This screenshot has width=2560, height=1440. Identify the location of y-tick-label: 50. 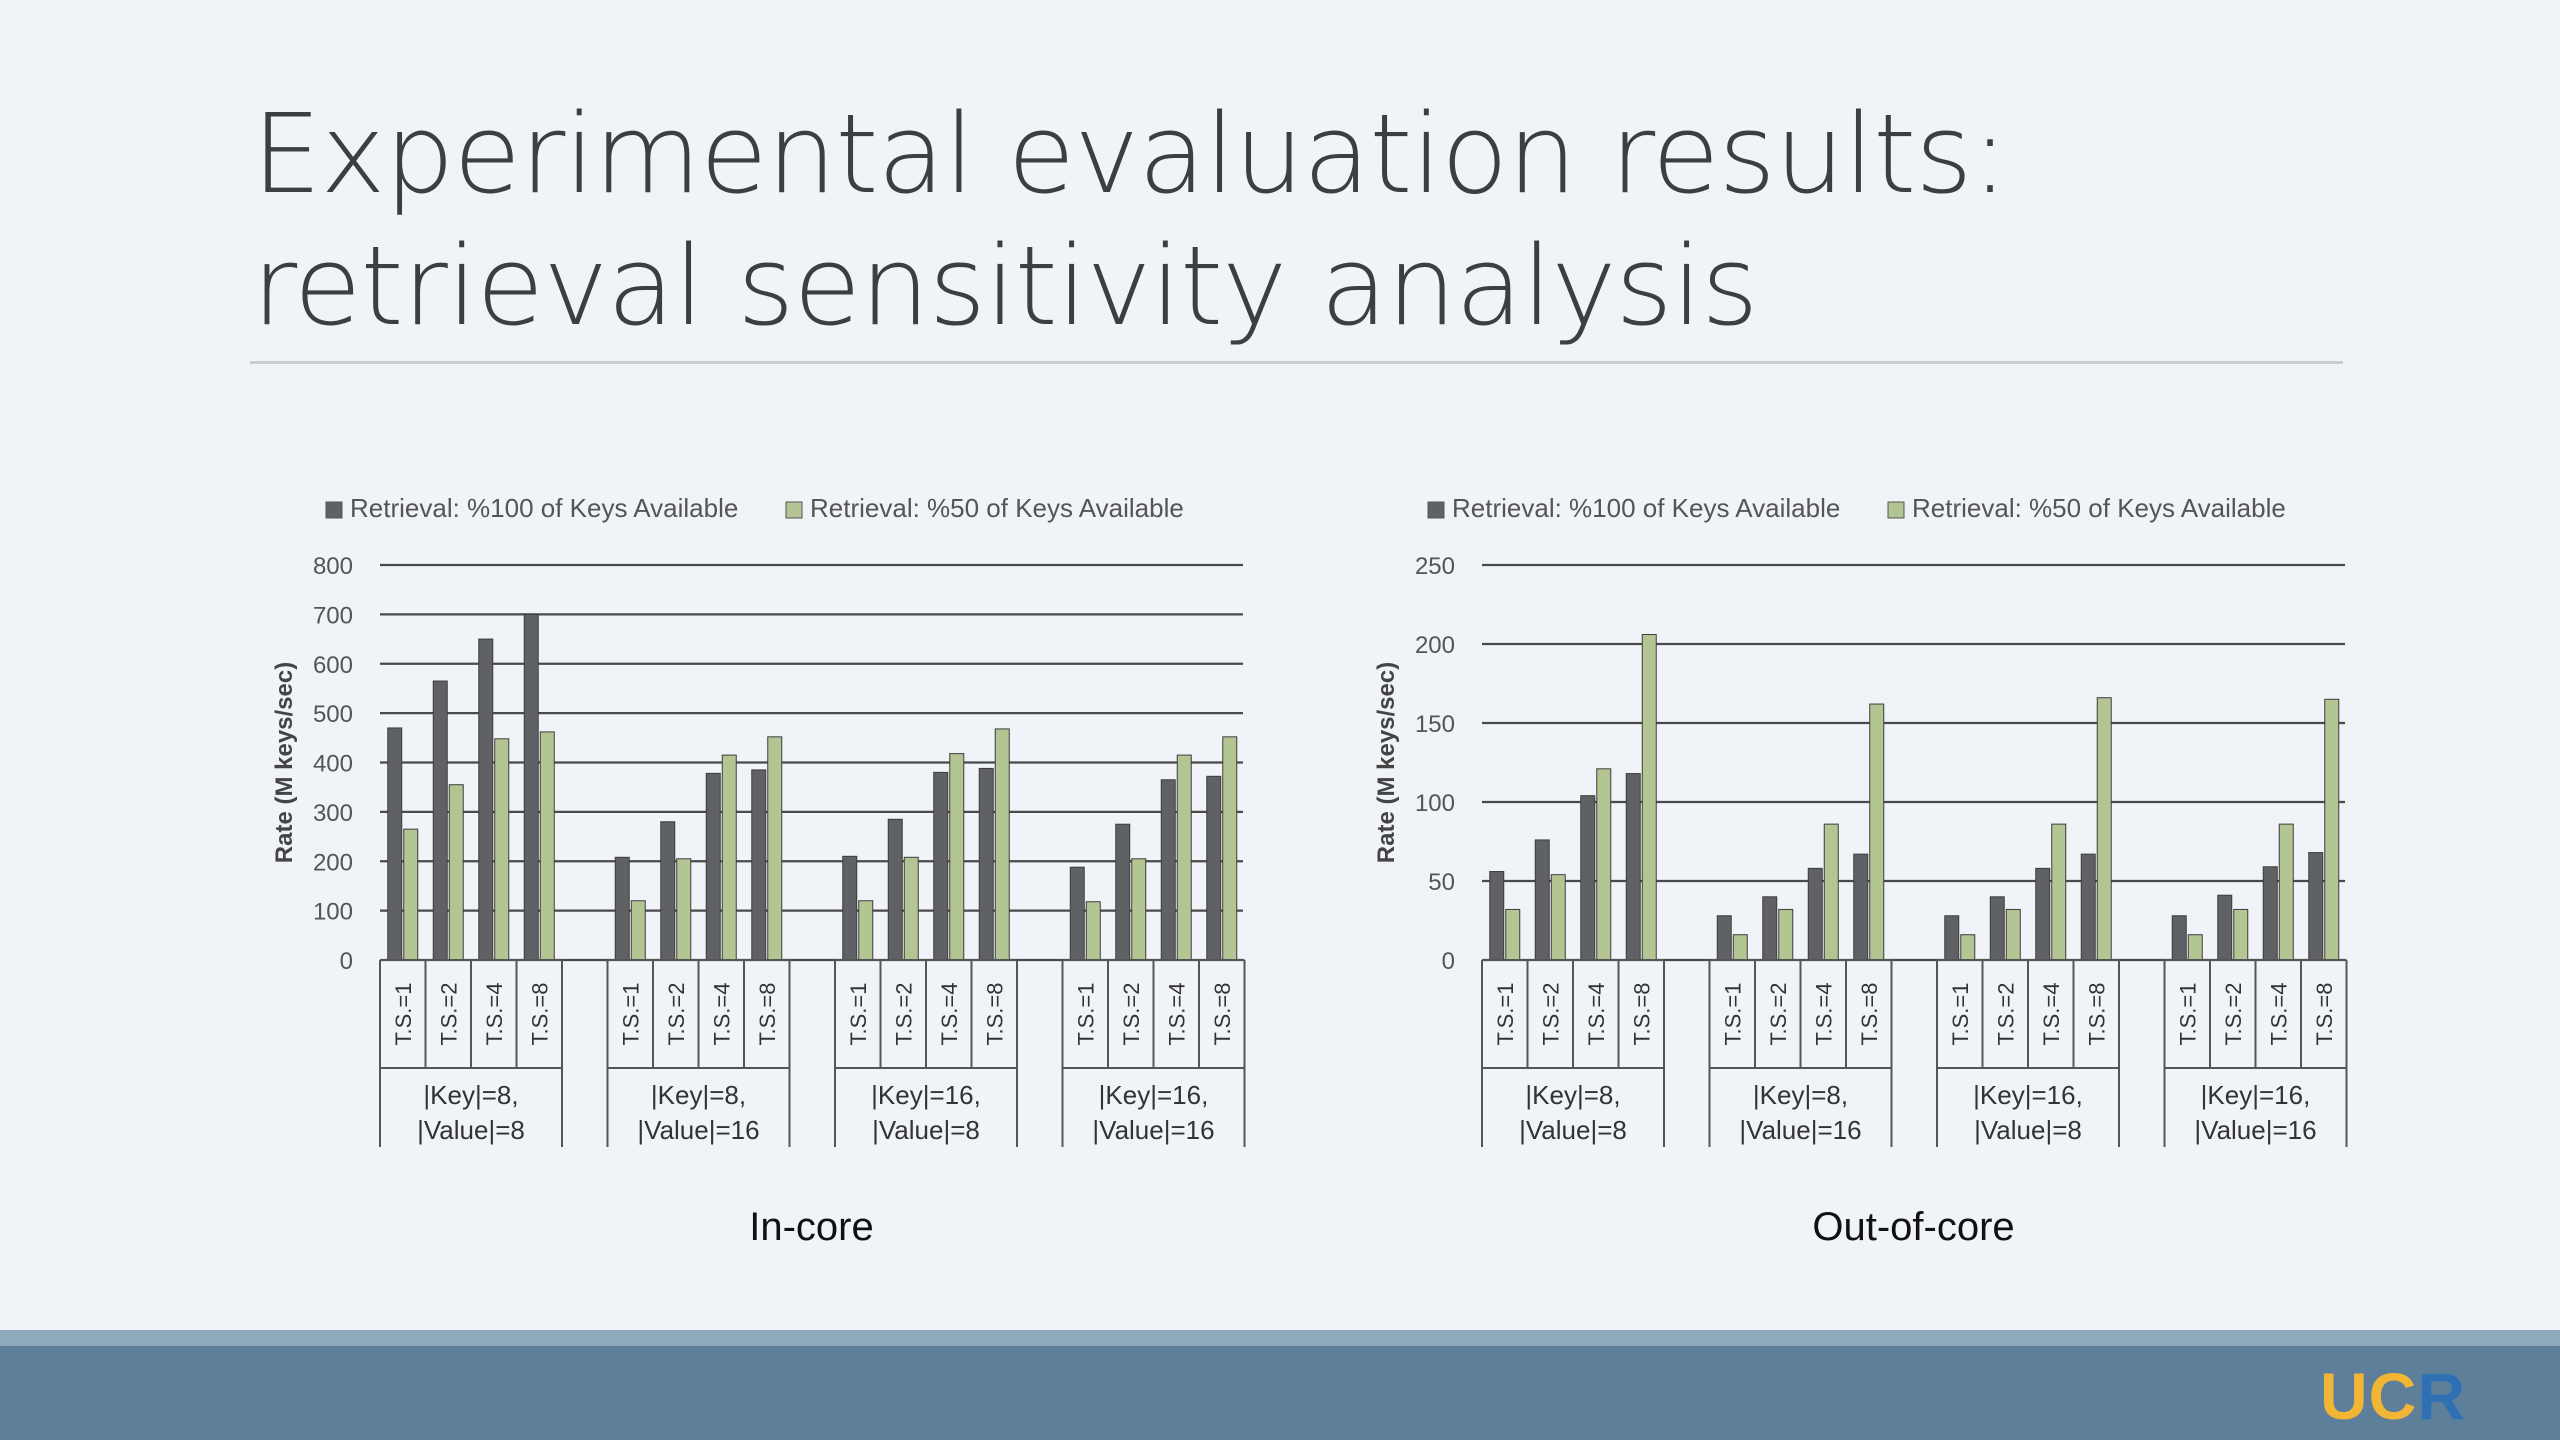
(1441, 882).